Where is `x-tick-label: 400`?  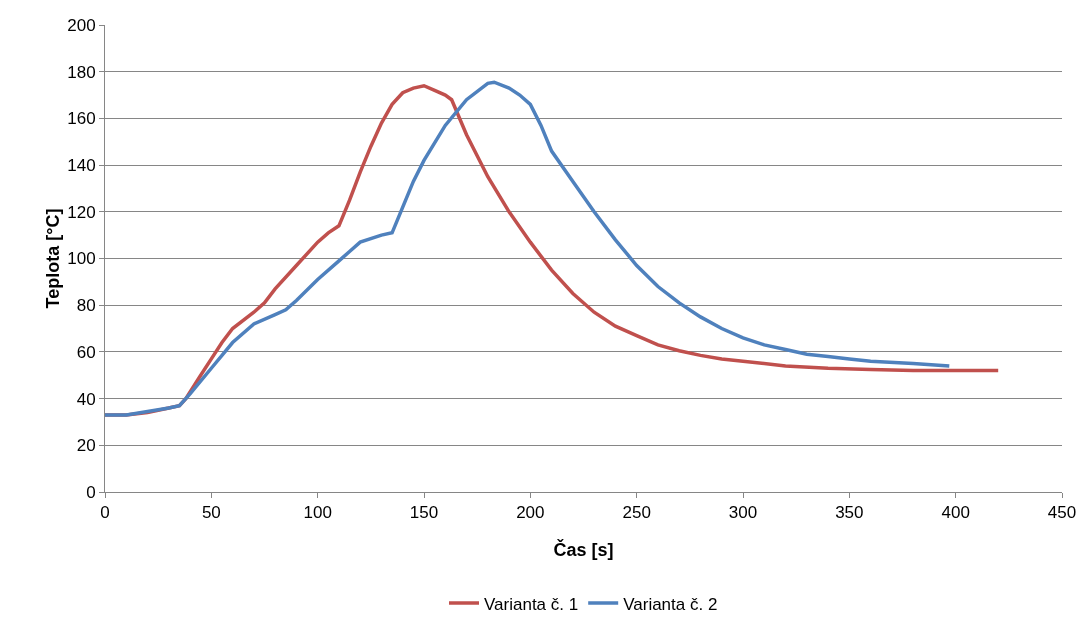 x-tick-label: 400 is located at coordinates (955, 513).